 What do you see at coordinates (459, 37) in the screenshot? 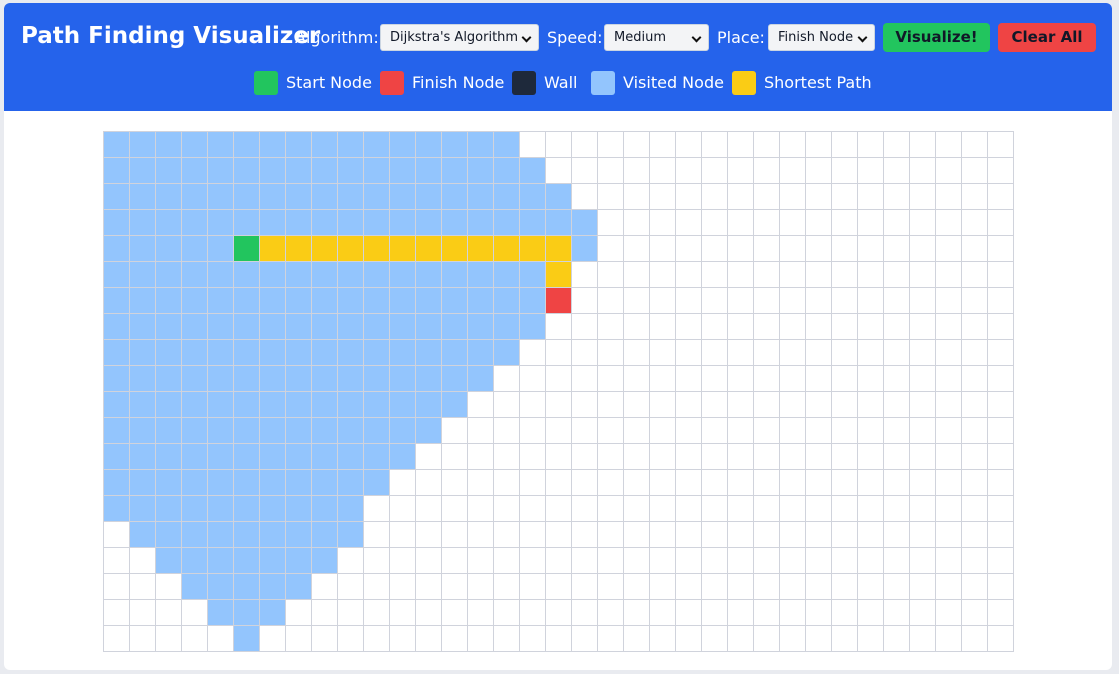
I see `algorithm-select: Dijkstra's Algorithm` at bounding box center [459, 37].